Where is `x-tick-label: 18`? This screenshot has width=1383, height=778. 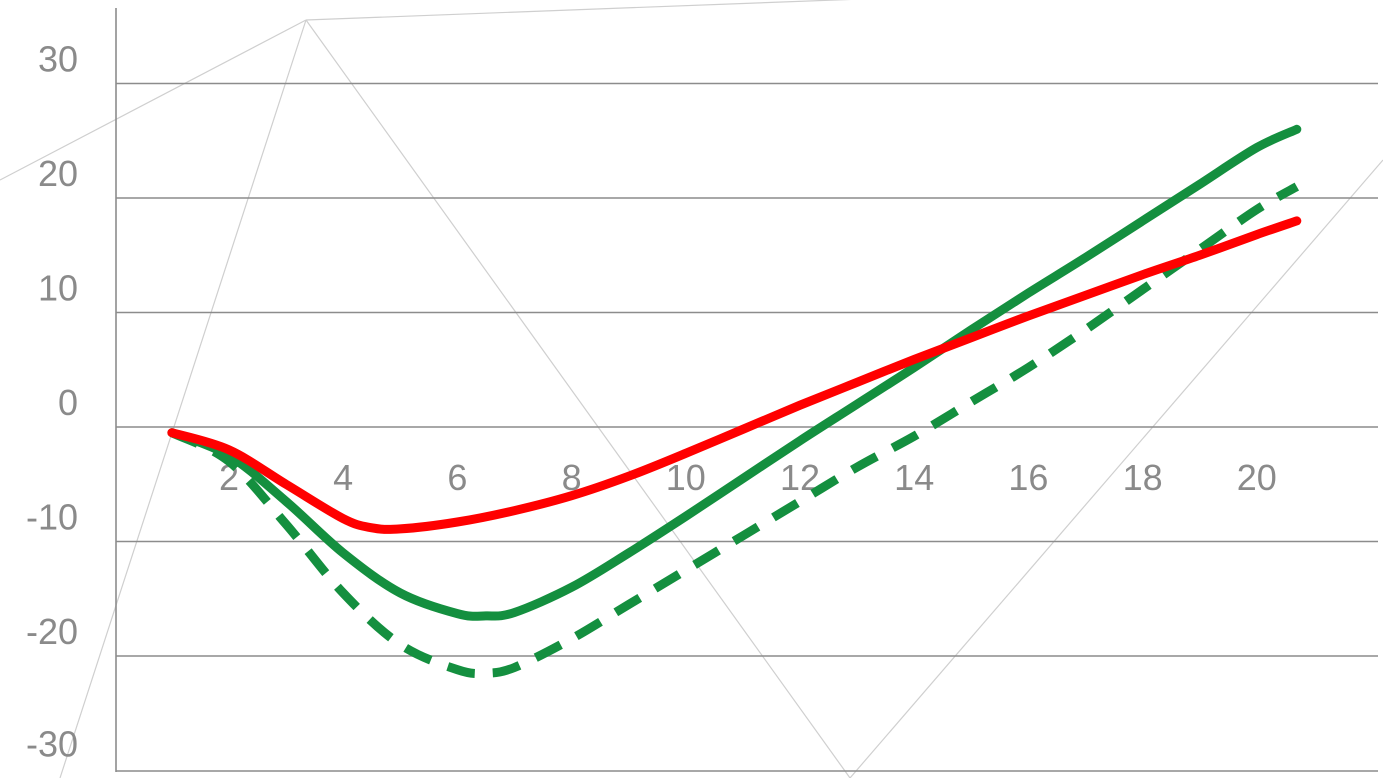 x-tick-label: 18 is located at coordinates (1143, 477).